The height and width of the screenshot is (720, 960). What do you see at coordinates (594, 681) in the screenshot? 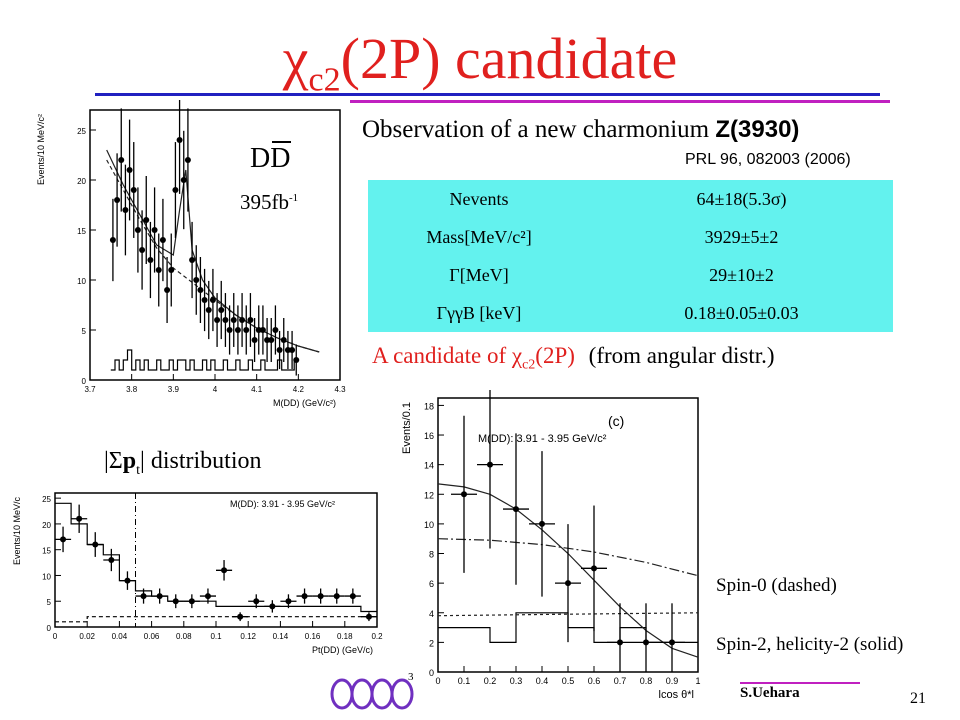
I see `x-tick-label: 0.6` at bounding box center [594, 681].